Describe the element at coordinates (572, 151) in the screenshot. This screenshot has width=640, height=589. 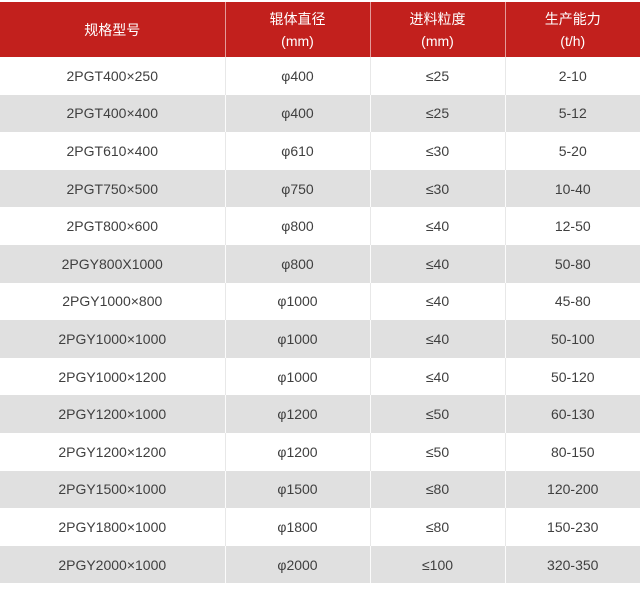
I see `cell-capacity: 5-20` at that location.